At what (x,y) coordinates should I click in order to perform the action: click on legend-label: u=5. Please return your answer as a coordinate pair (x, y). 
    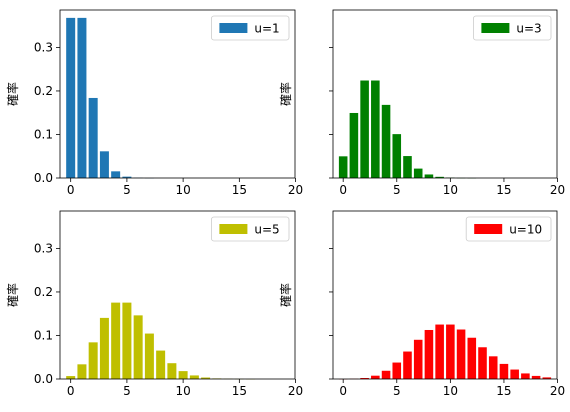
    Looking at the image, I should click on (266, 230).